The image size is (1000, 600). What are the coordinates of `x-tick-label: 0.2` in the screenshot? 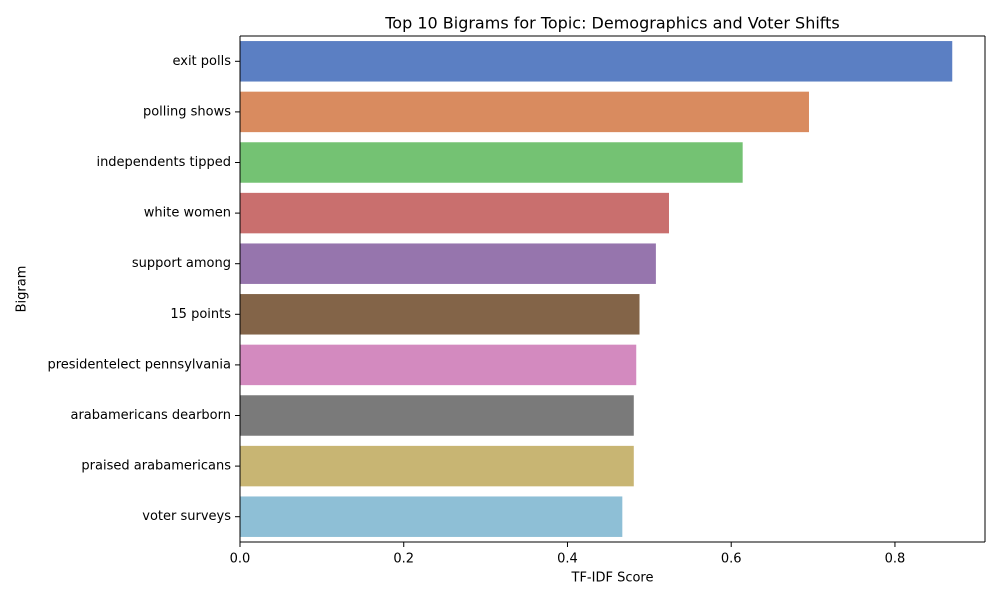 It's located at (403, 559).